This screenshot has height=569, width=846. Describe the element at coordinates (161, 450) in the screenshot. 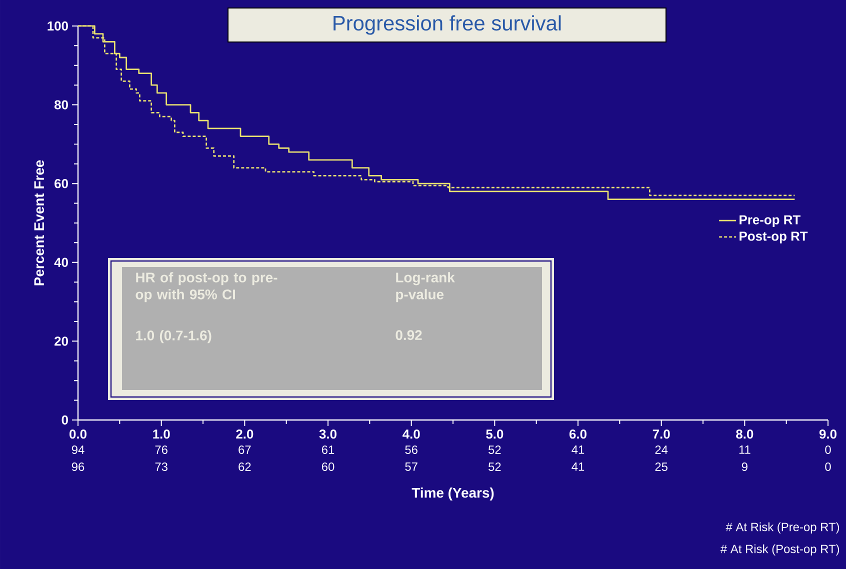

I see `text: 76` at that location.